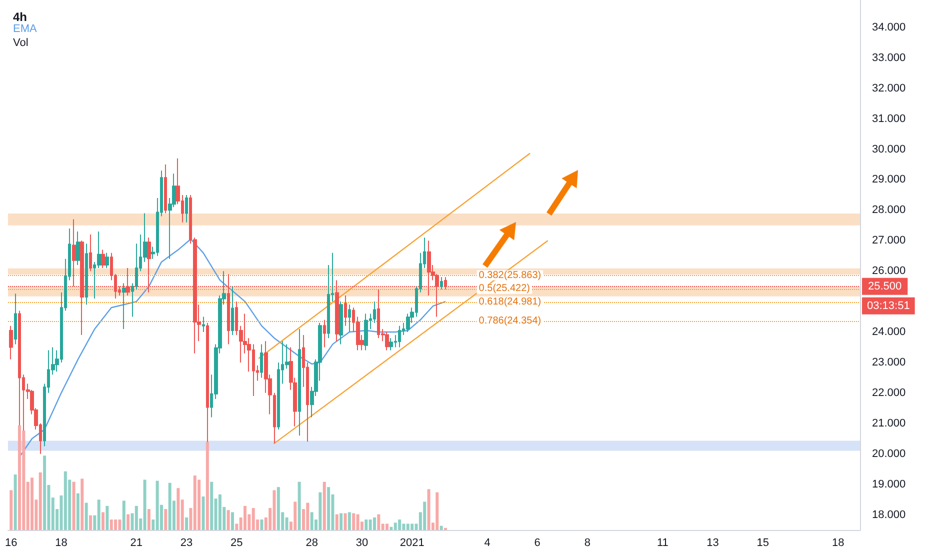 The height and width of the screenshot is (550, 932). Describe the element at coordinates (510, 321) in the screenshot. I see `annotation: 0.786(24.354)` at that location.